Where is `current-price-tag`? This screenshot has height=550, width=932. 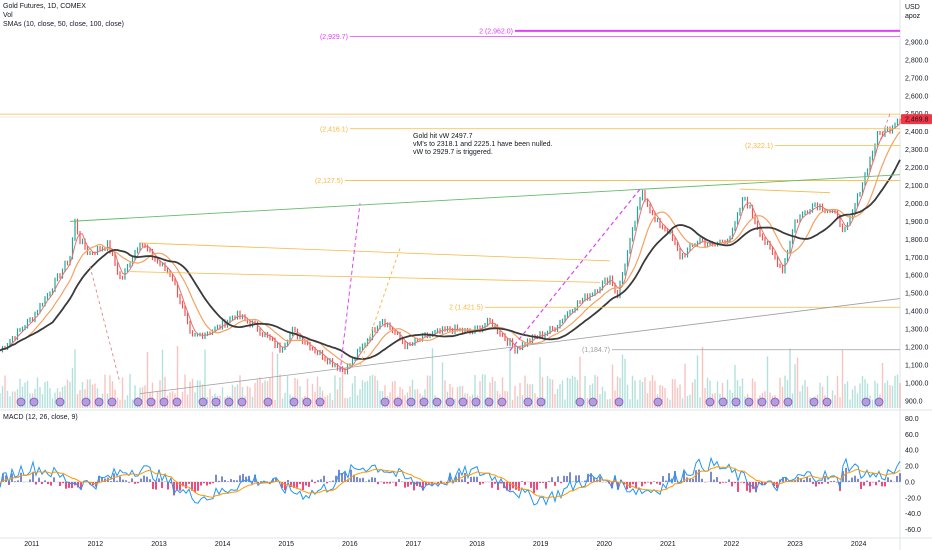
current-price-tag is located at coordinates (916, 119).